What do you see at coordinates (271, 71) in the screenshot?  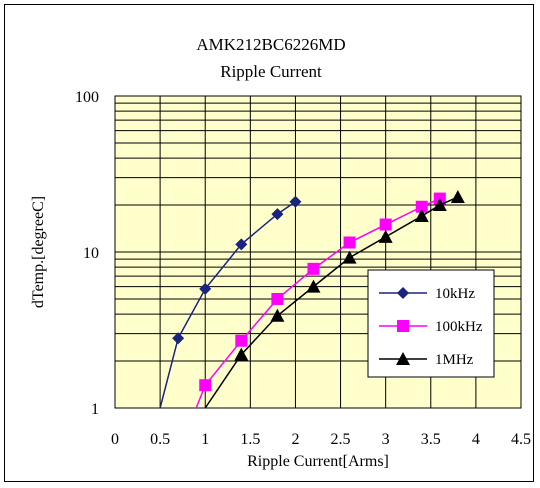 I see `chart-subtitle: Ripple Current` at bounding box center [271, 71].